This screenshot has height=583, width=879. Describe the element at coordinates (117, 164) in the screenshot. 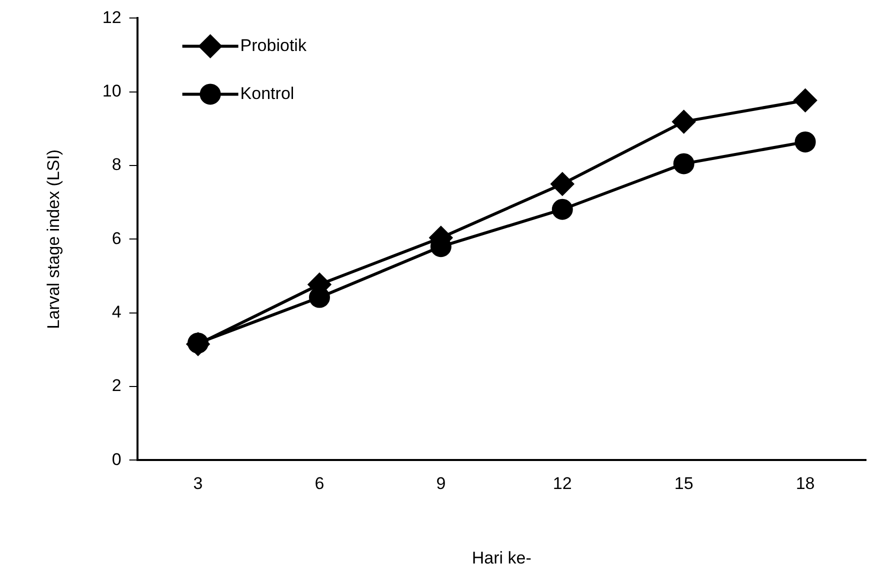

I see `y-tick-label: 8` at that location.